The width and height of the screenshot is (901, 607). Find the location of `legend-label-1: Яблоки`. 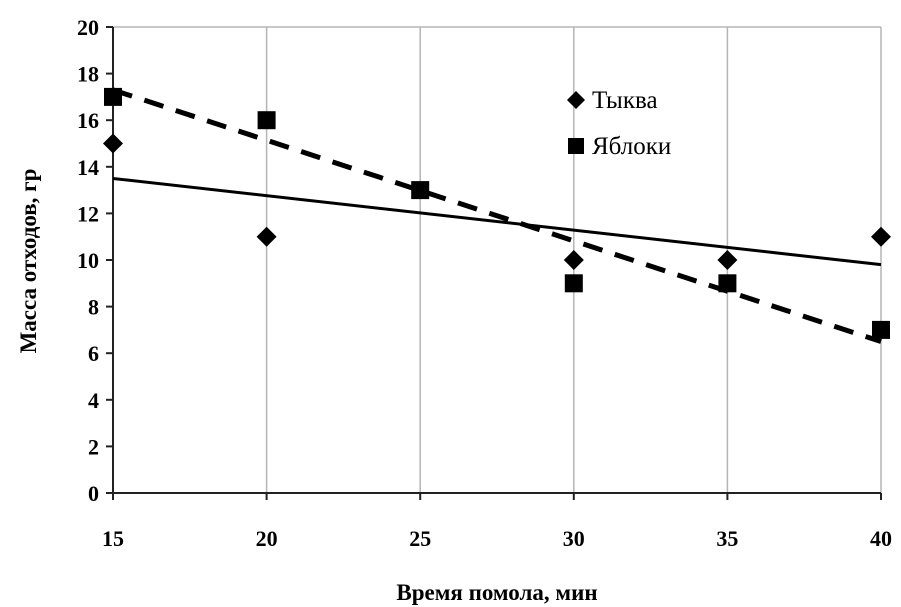

legend-label-1: Яблоки is located at coordinates (631, 146).